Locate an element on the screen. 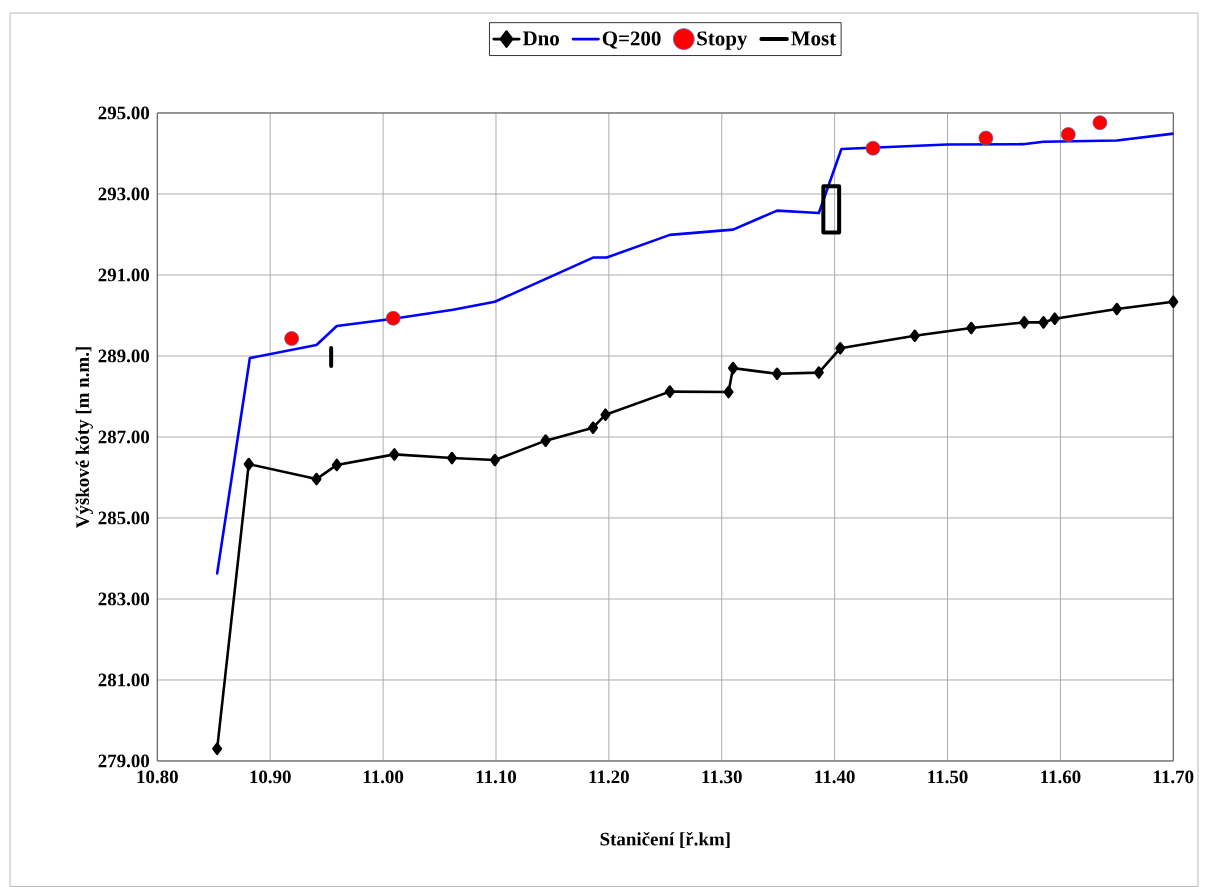 Image resolution: width=1207 pixels, height=887 pixels. x-tick-label: 10.90 is located at coordinates (270, 777).